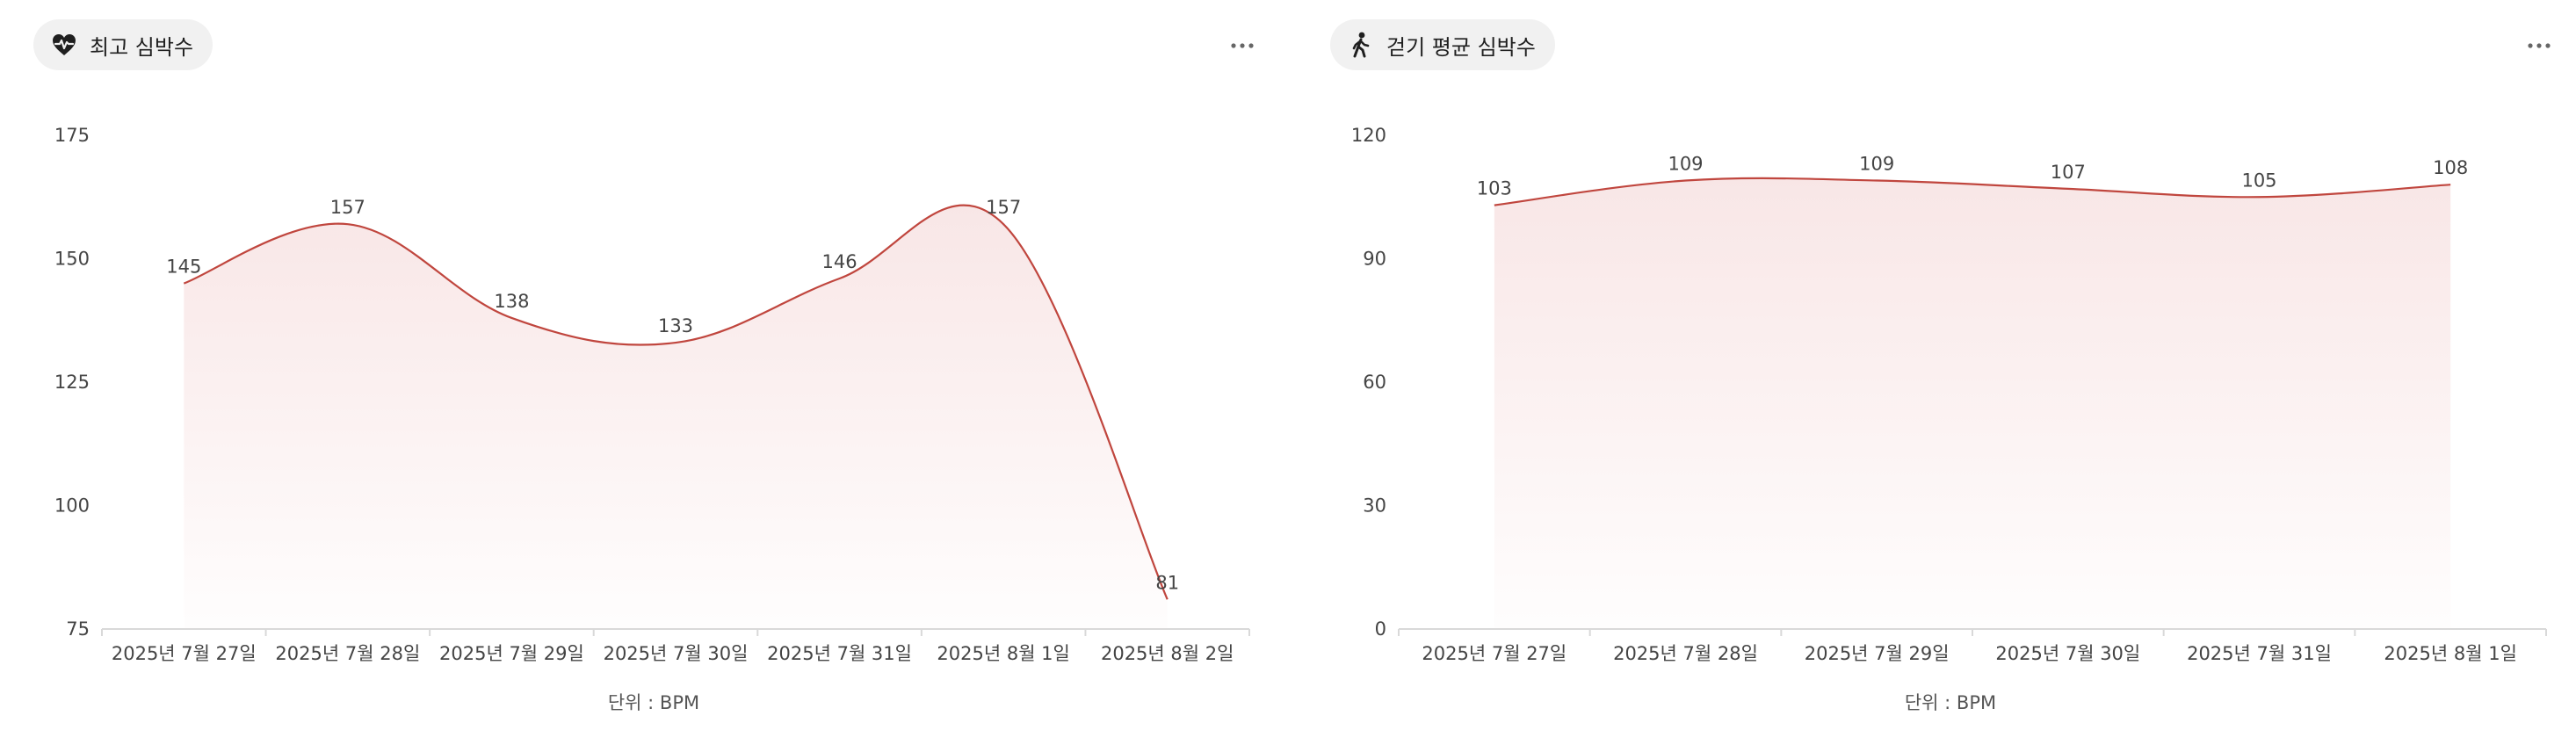 Image resolution: width=2576 pixels, height=752 pixels. I want to click on series-line, so click(1972, 191).